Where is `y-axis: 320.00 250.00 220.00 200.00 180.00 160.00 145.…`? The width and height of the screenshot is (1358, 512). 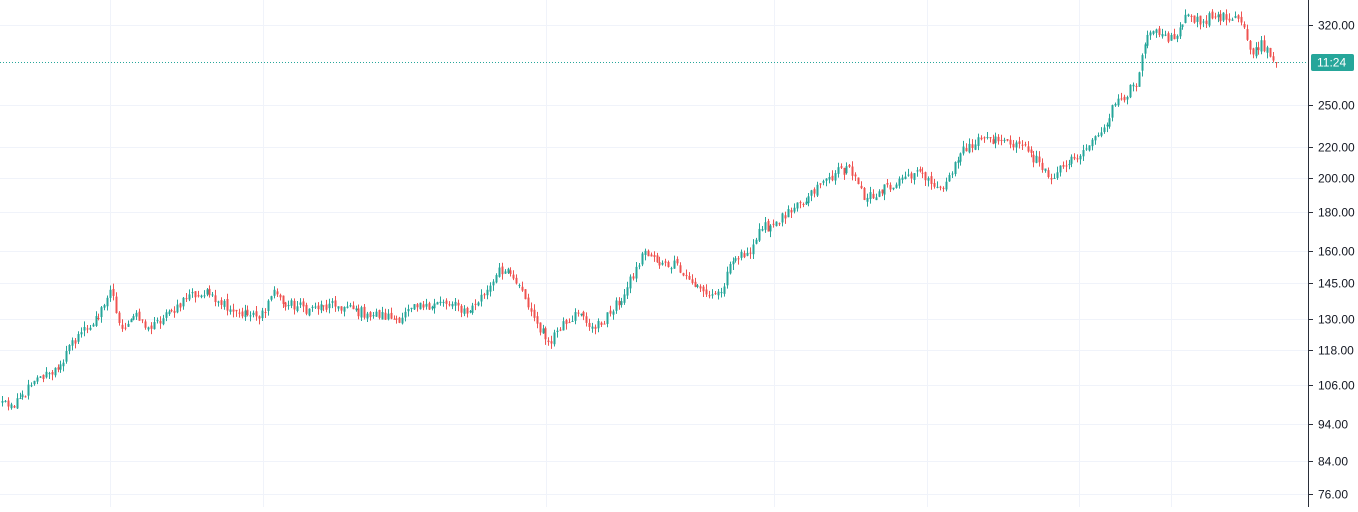
y-axis: 320.00 250.00 220.00 200.00 180.00 160.00 145.… is located at coordinates (1331, 253).